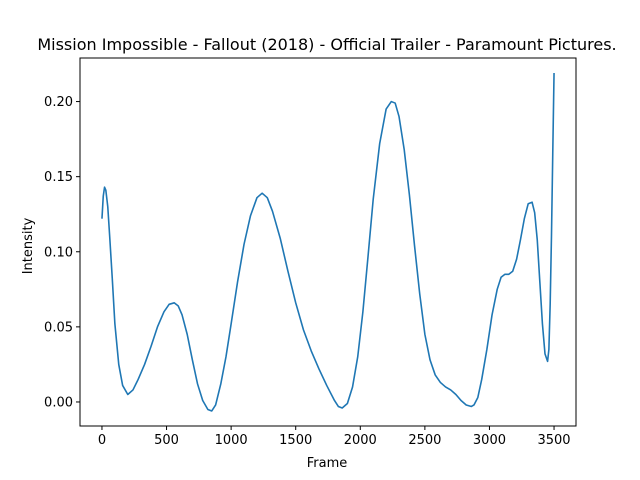  I want to click on y-axis: 0.00 0.05 0.10 0.15 0.20, so click(62, 252).